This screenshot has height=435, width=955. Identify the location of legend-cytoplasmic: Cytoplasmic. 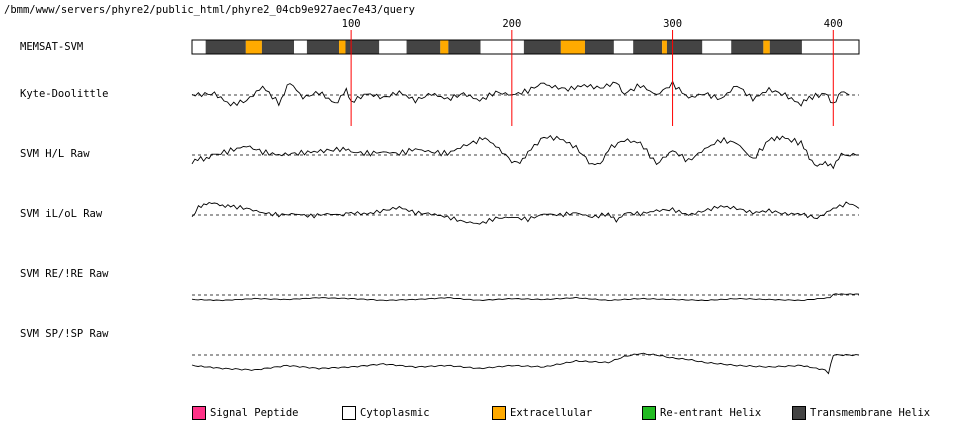
(386, 413).